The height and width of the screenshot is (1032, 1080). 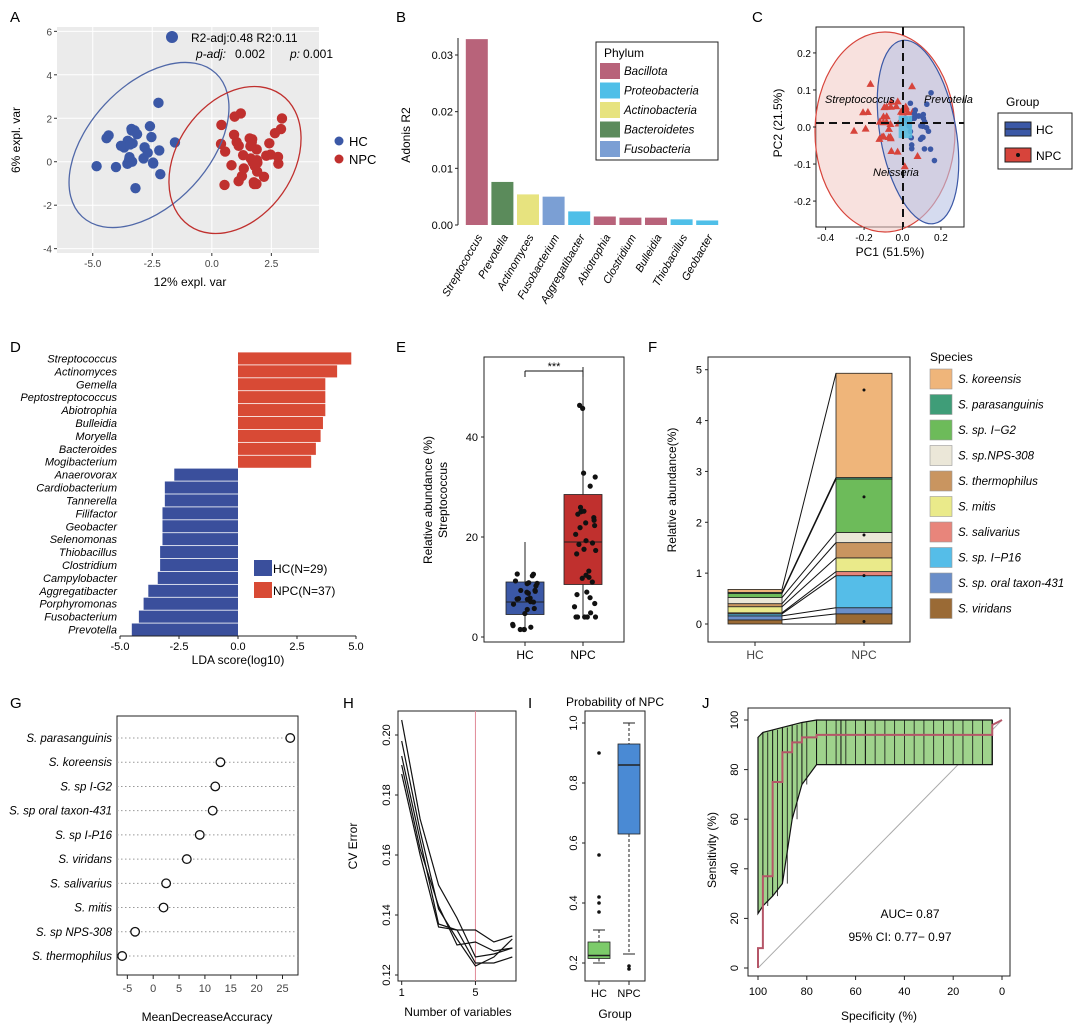 What do you see at coordinates (599, 950) in the screenshot?
I see `i-box` at bounding box center [599, 950].